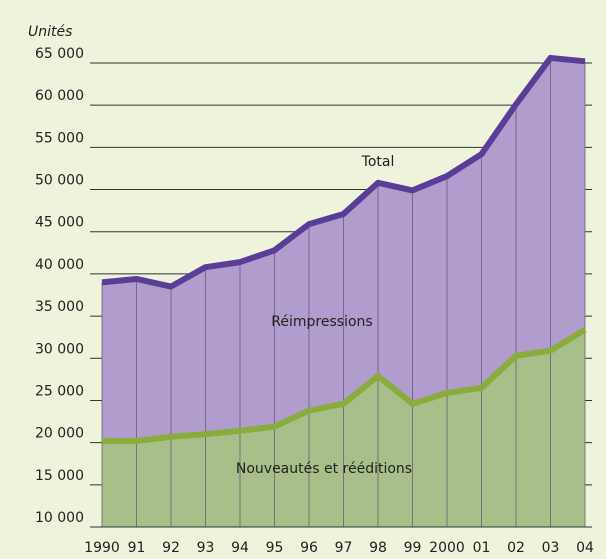  What do you see at coordinates (102, 548) in the screenshot?
I see `x-tick-label: 1990` at bounding box center [102, 548].